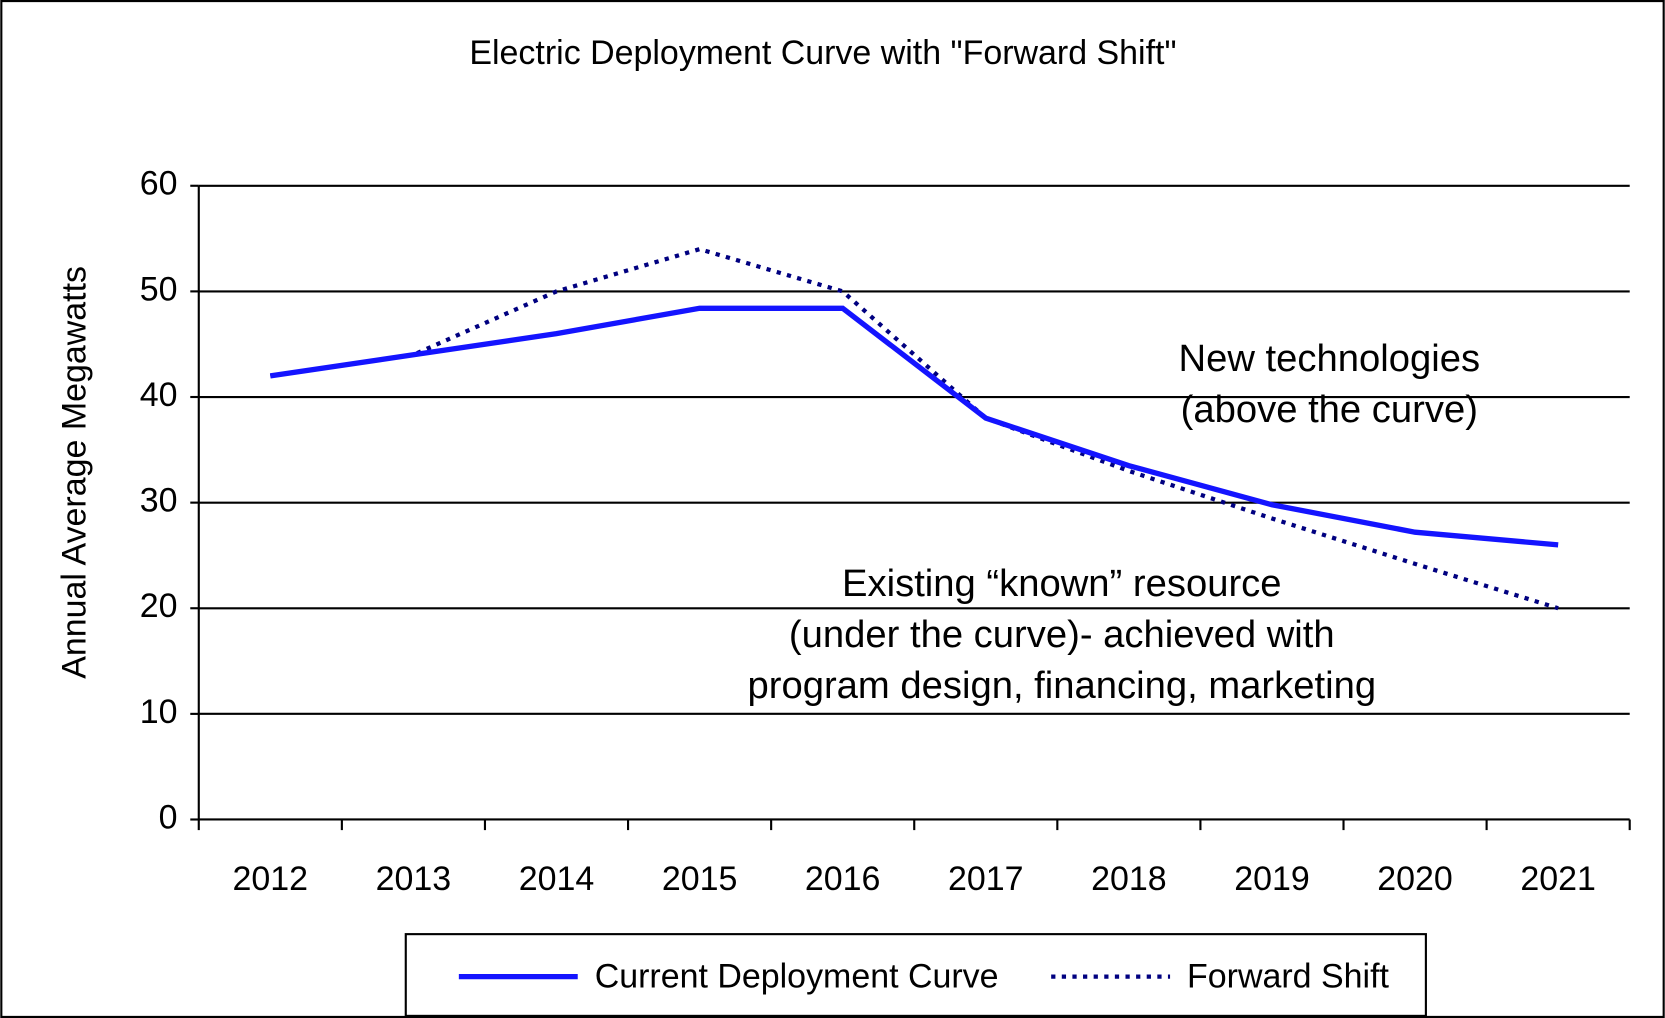 This screenshot has width=1665, height=1018. I want to click on legend-label: Current Deployment Curve, so click(797, 977).